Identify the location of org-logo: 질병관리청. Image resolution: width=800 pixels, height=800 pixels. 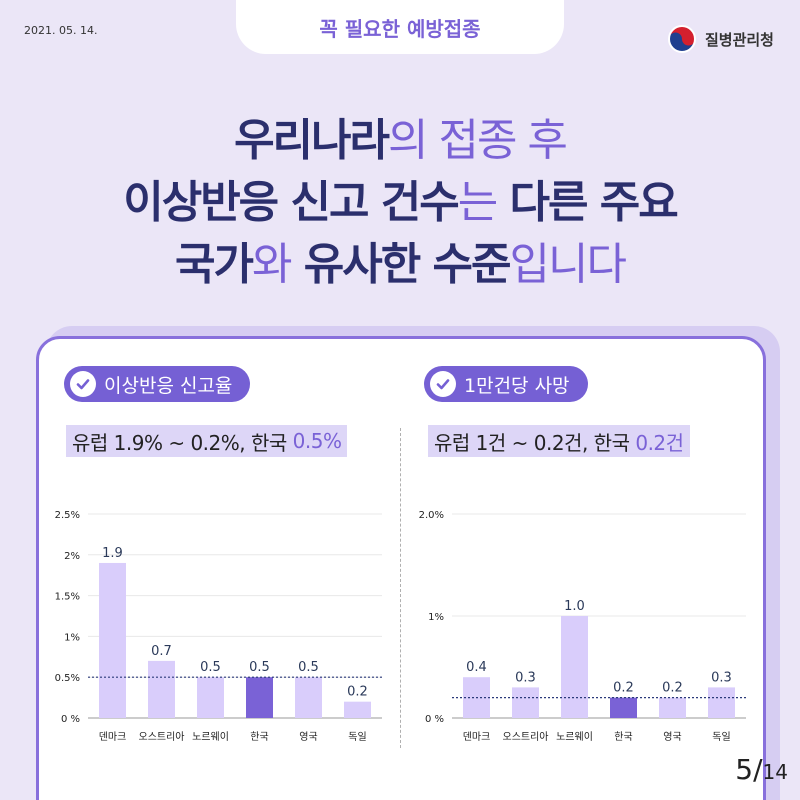
(720, 39).